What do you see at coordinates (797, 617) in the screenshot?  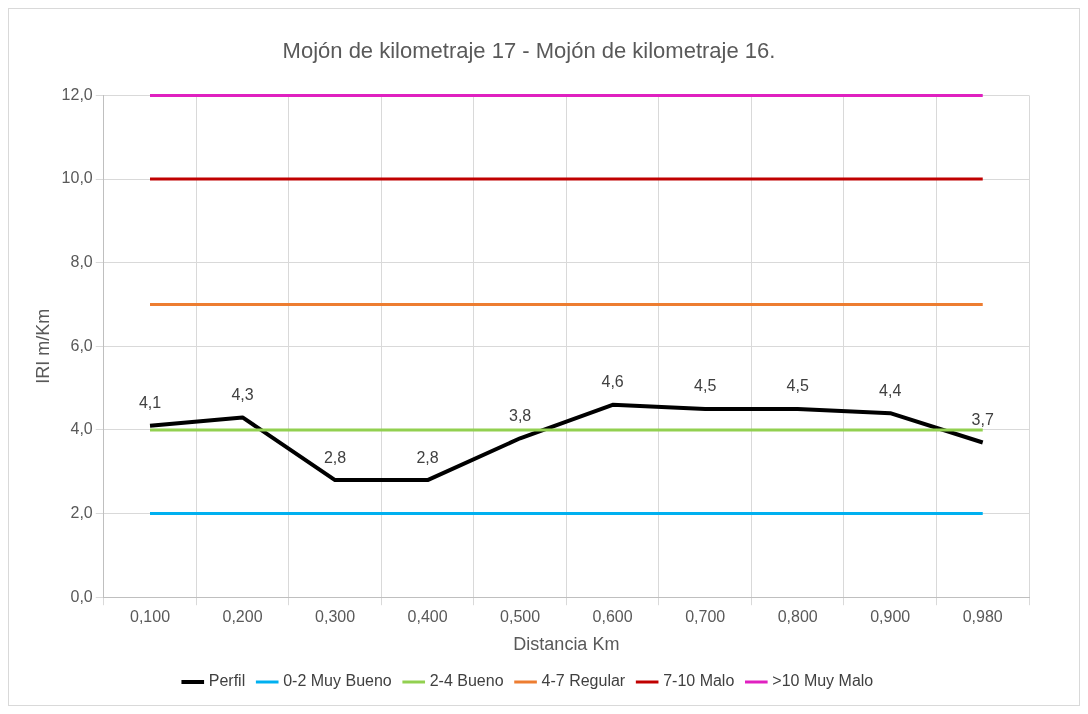 I see `x-tick-label: 0,800` at bounding box center [797, 617].